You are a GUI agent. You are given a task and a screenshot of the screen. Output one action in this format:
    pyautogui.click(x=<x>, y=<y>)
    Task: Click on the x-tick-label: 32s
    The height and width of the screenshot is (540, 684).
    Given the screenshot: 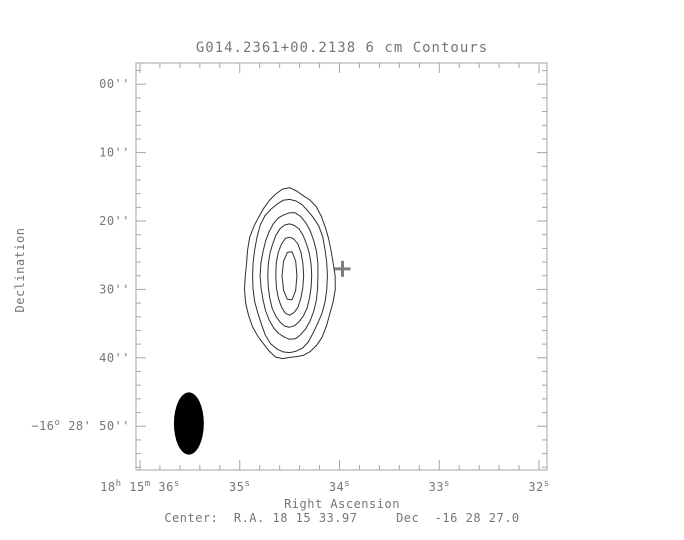 What is the action you would take?
    pyautogui.click(x=538, y=486)
    